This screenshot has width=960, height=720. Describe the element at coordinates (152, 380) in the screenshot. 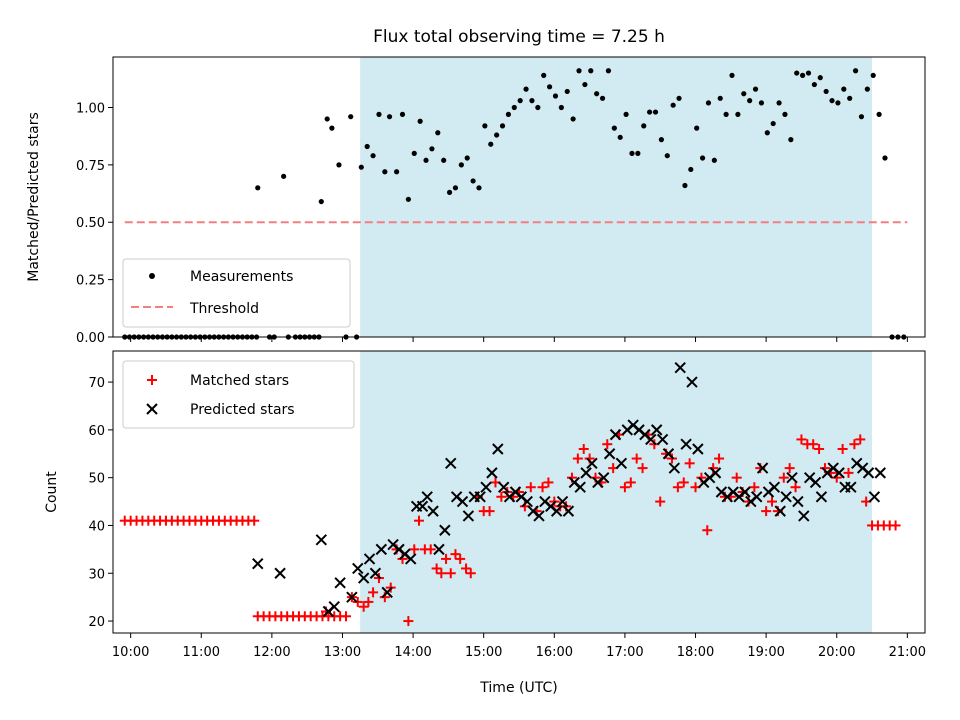

I see `legend-matched-plus` at that location.